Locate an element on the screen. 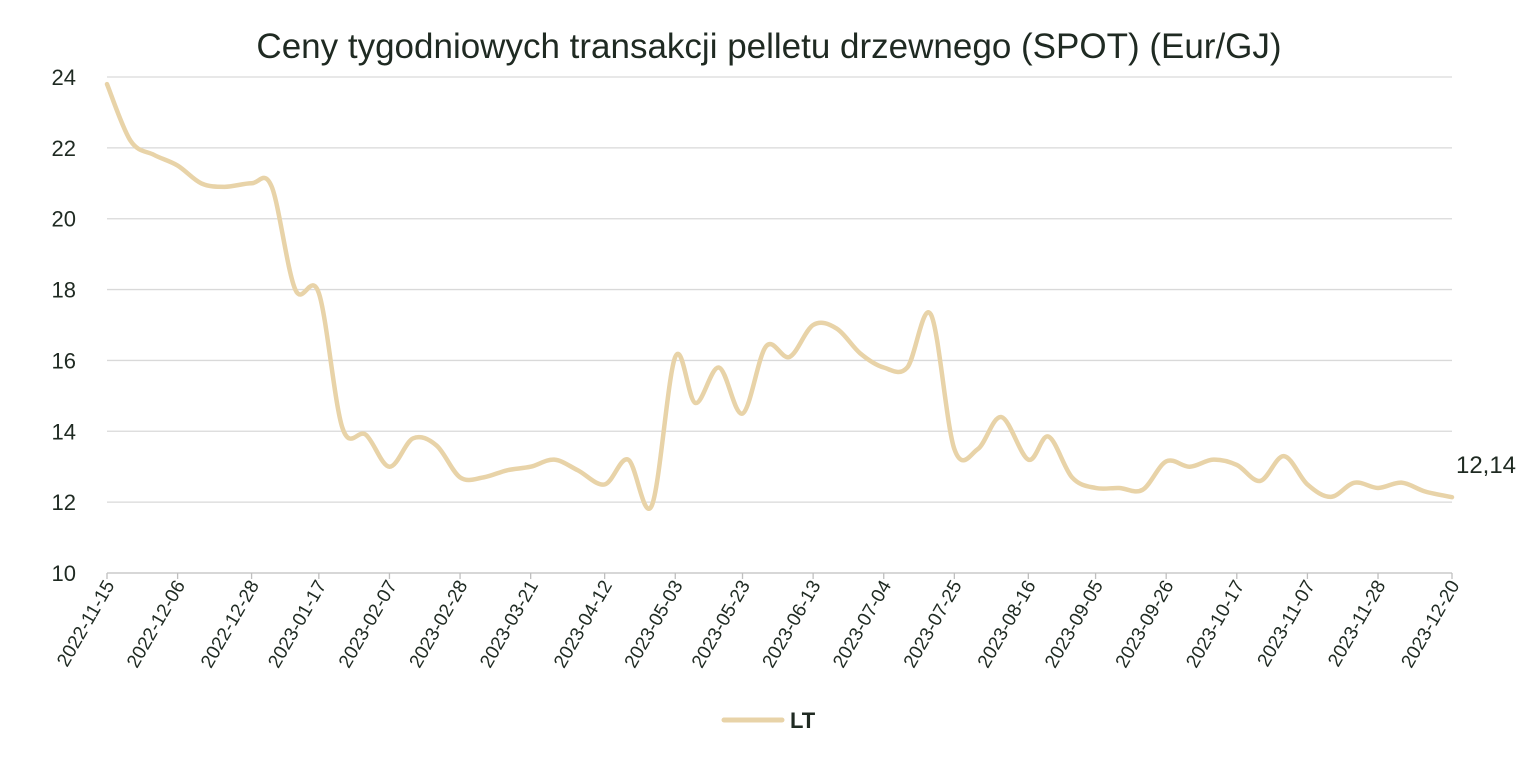 The image size is (1538, 762). x-tick-label: 2022-12-06 is located at coordinates (156, 624).